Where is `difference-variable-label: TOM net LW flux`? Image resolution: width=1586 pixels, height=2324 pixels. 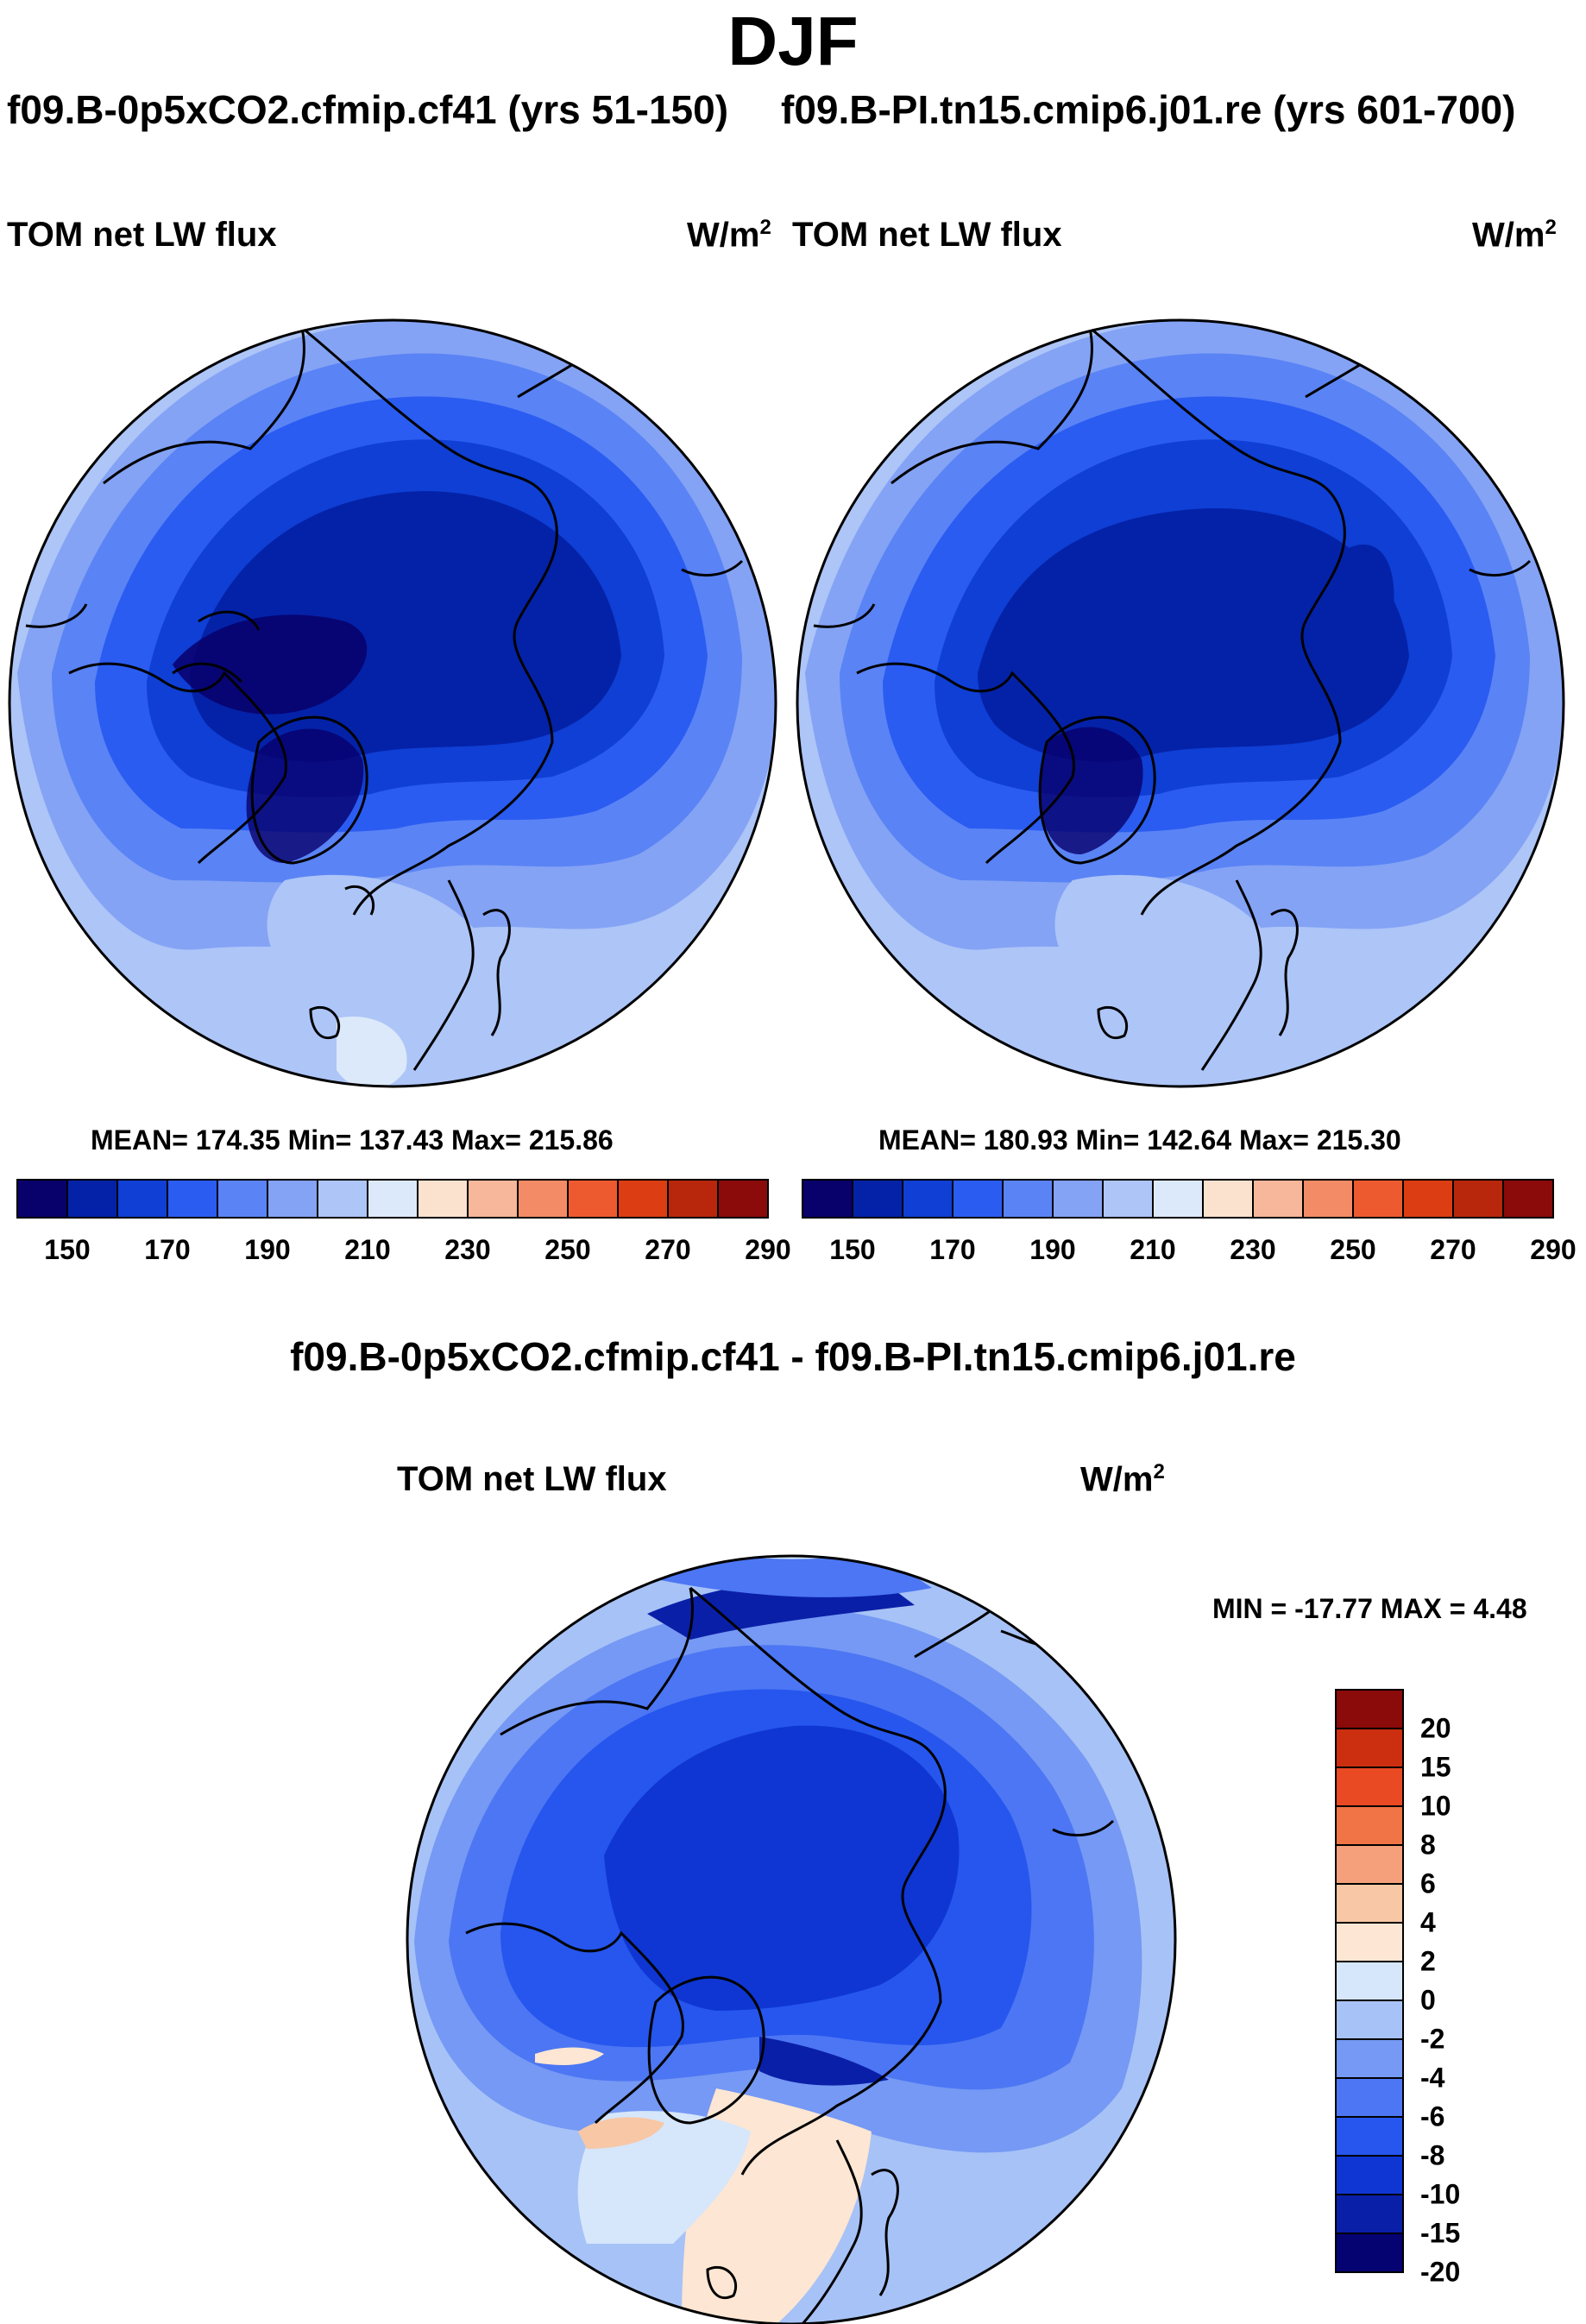 difference-variable-label: TOM net LW flux is located at coordinates (532, 1479).